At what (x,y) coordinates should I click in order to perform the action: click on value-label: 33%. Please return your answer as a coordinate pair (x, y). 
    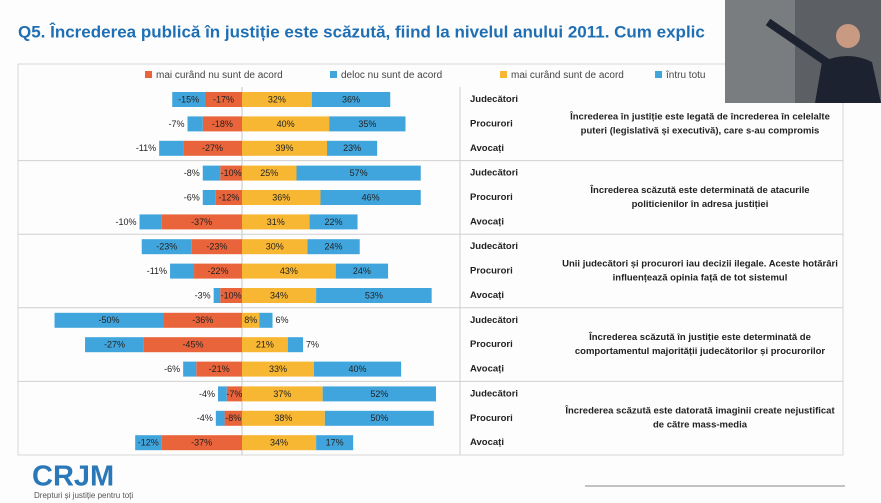
    Looking at the image, I should click on (278, 369).